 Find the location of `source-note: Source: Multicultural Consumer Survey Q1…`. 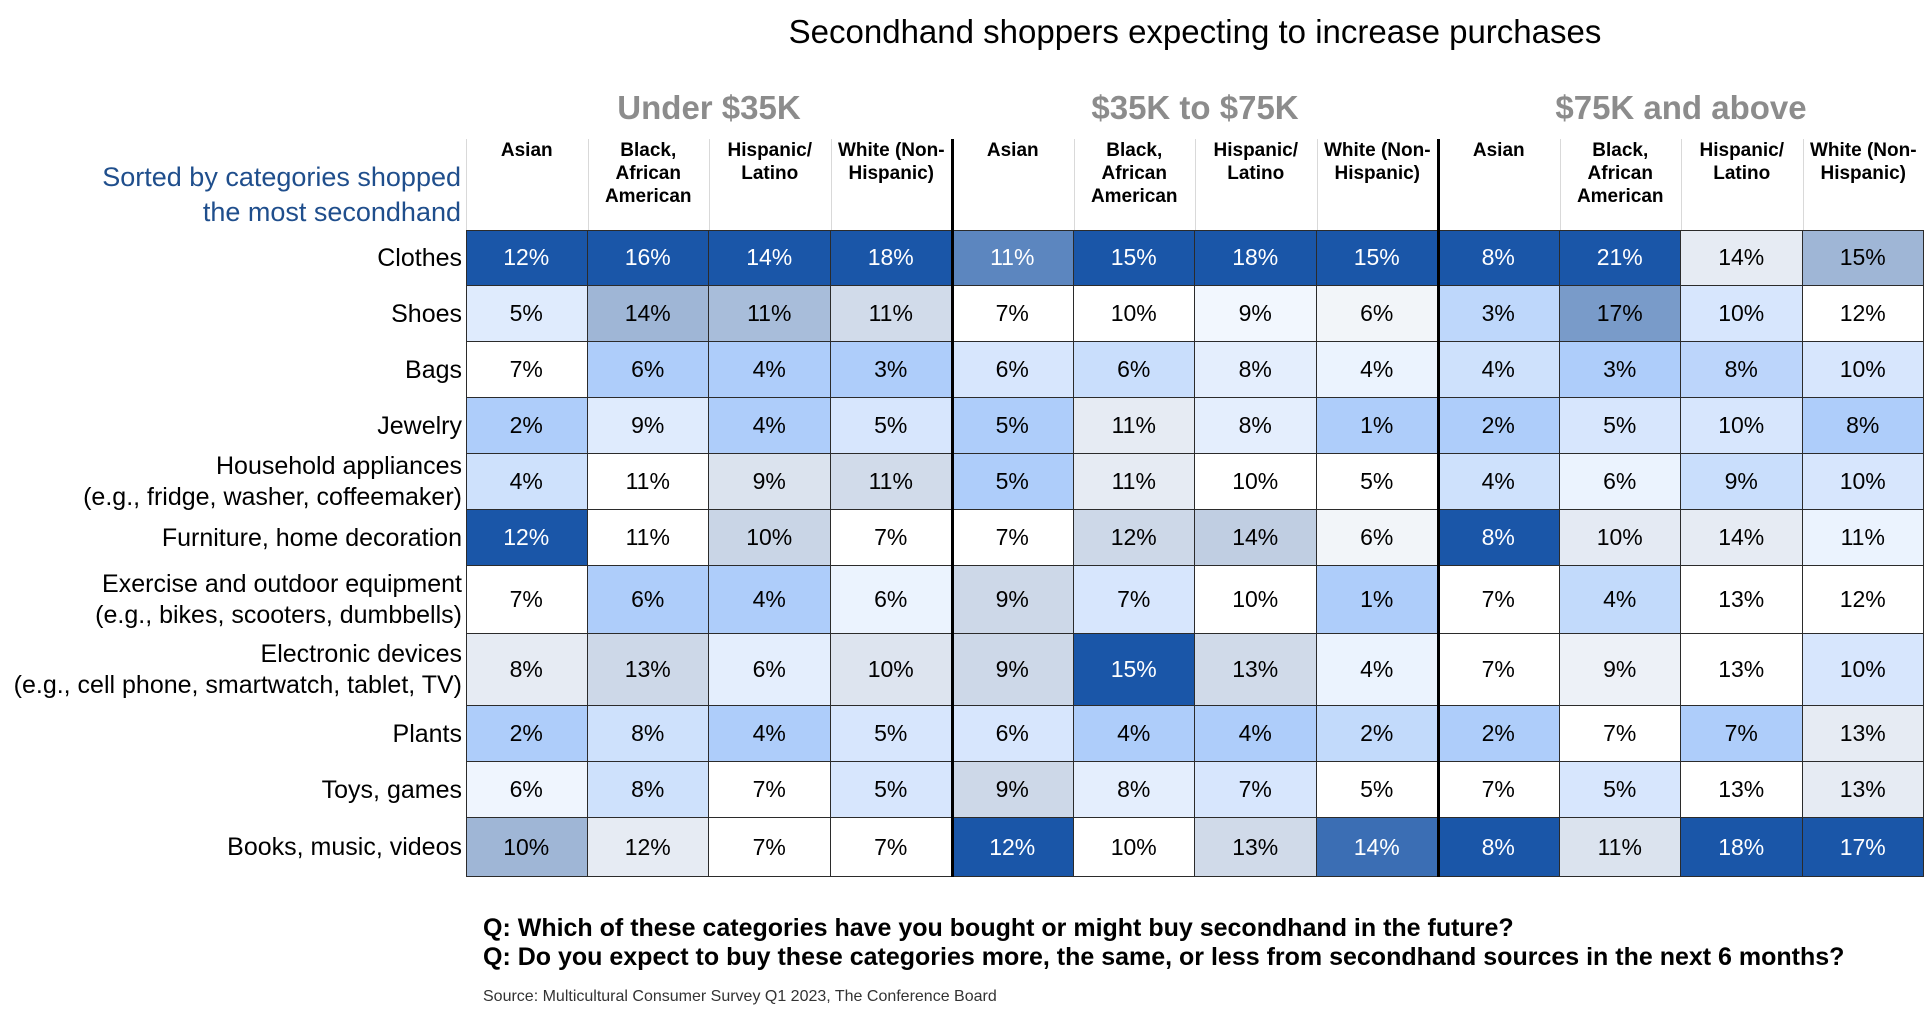

source-note: Source: Multicultural Consumer Survey Q1… is located at coordinates (740, 996).